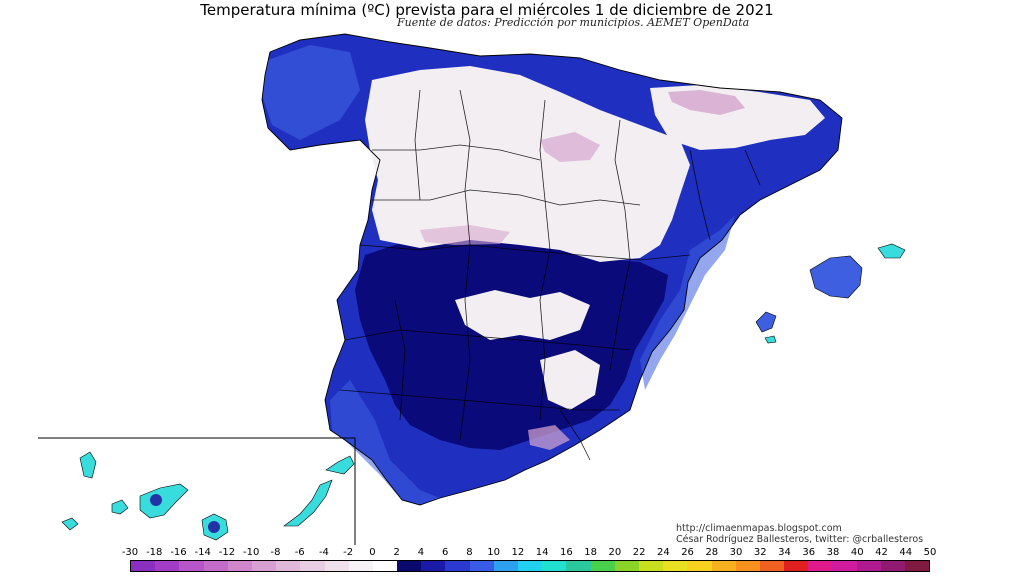 The width and height of the screenshot is (1024, 576). What do you see at coordinates (881, 552) in the screenshot?
I see `legend-label: 42` at bounding box center [881, 552].